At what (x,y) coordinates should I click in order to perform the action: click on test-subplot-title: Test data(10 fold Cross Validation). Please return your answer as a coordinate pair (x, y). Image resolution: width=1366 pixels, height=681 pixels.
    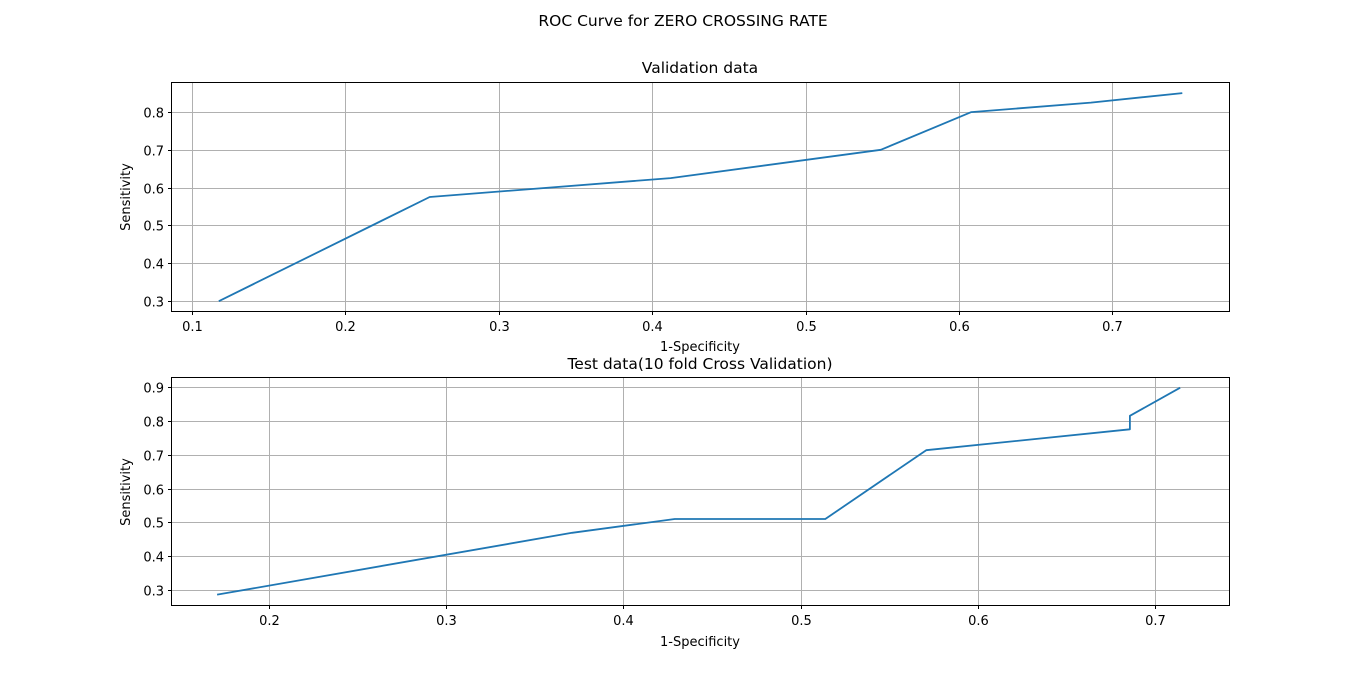
    Looking at the image, I should click on (699, 364).